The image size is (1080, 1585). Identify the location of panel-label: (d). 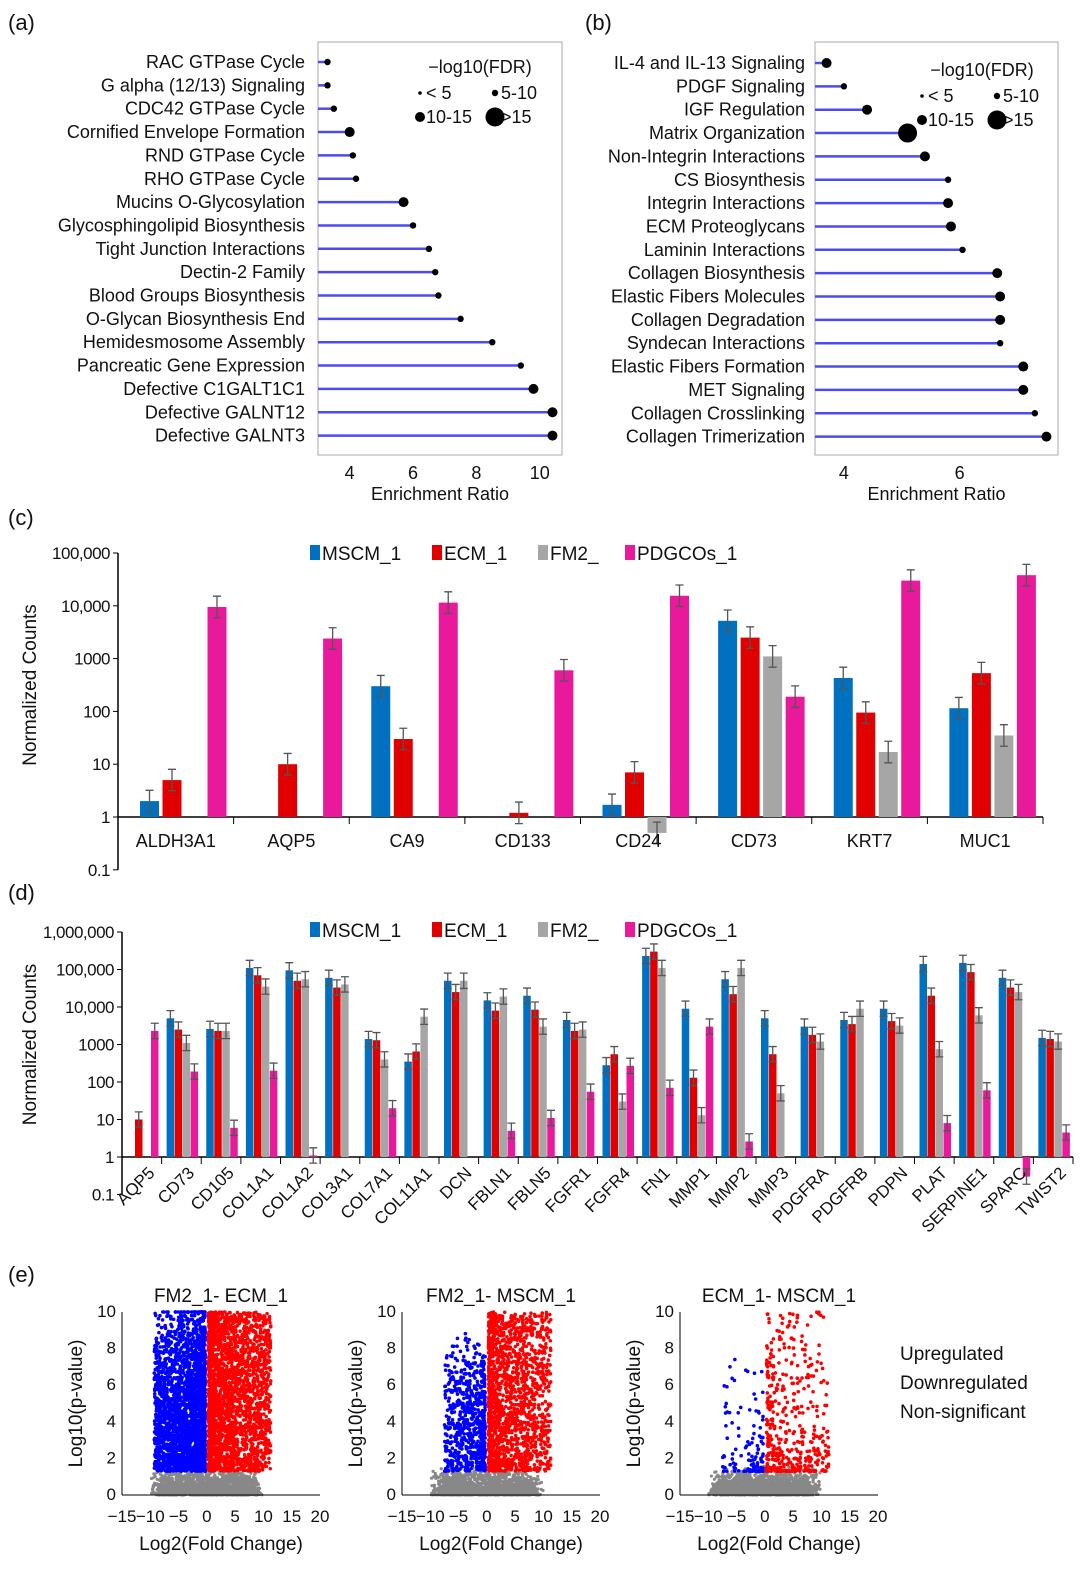
(21, 892).